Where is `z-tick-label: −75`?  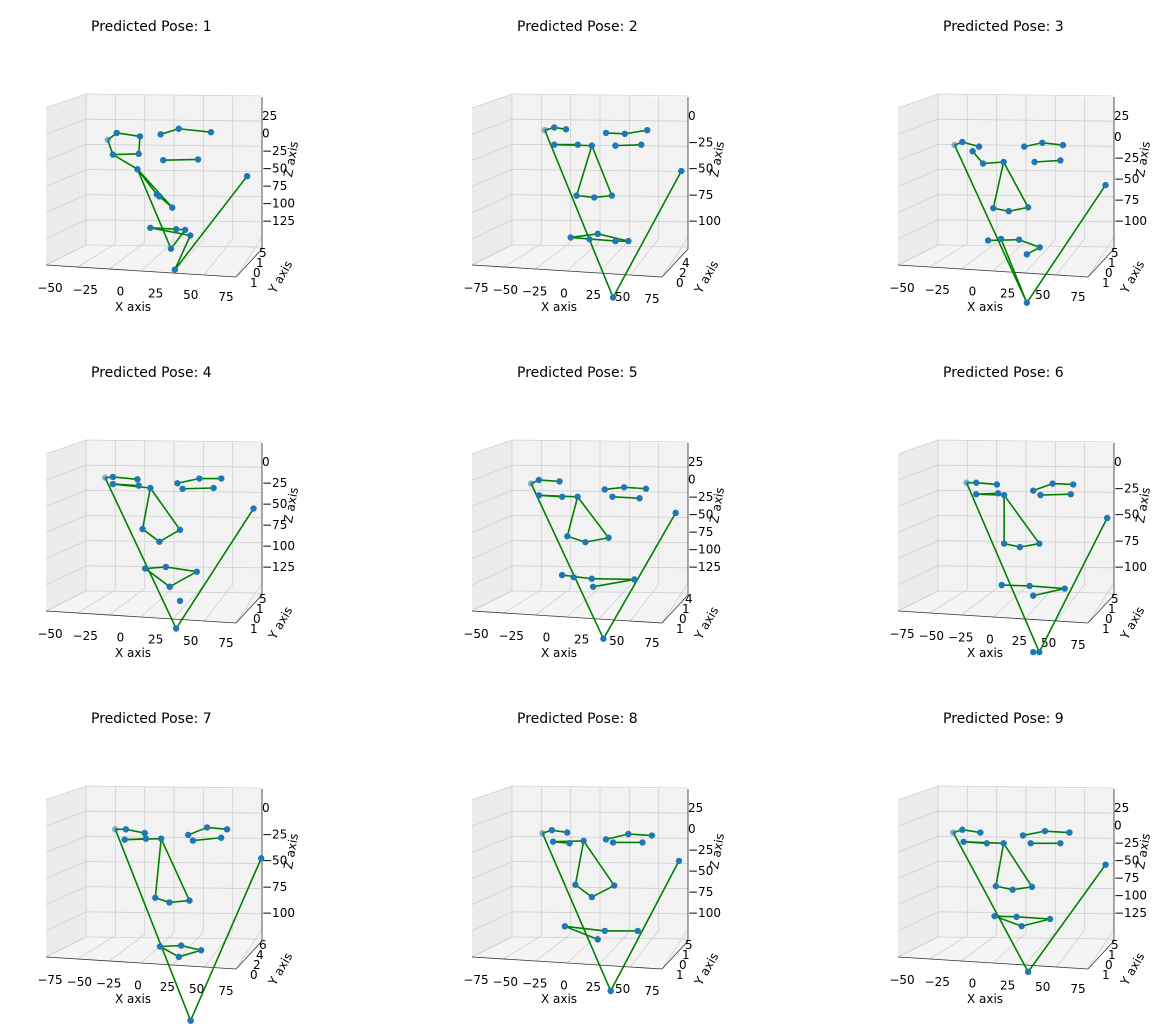 z-tick-label: −75 is located at coordinates (1126, 878).